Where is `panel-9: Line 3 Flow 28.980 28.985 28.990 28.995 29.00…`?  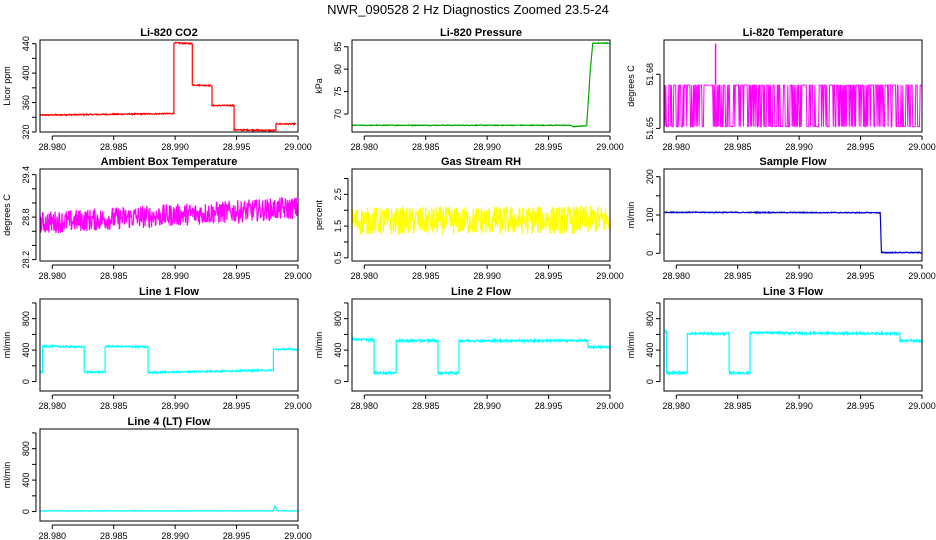
panel-9: Line 3 Flow 28.980 28.985 28.990 28.995 29.00… is located at coordinates (781, 348).